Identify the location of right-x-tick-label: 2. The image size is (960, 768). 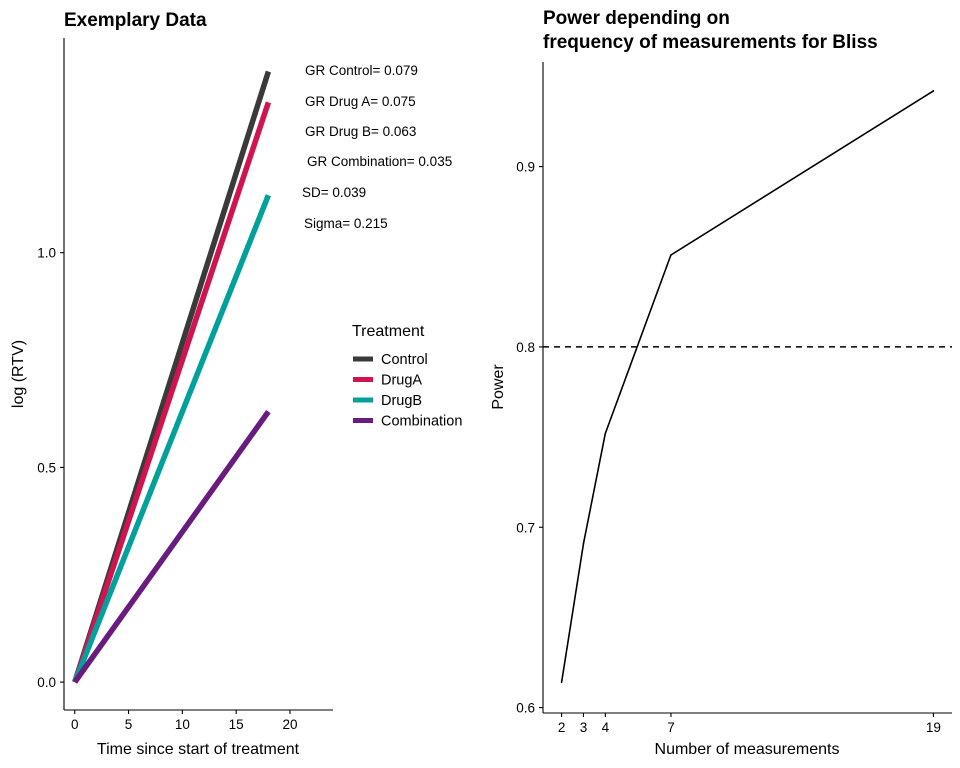
(562, 727).